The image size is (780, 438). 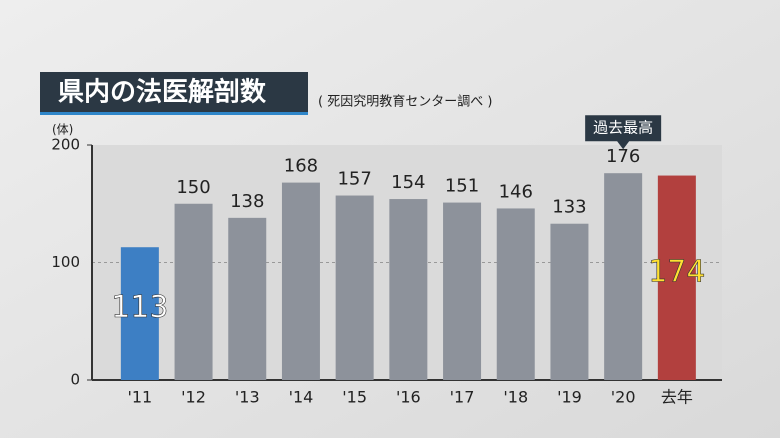 What do you see at coordinates (174, 113) in the screenshot?
I see `title-underline` at bounding box center [174, 113].